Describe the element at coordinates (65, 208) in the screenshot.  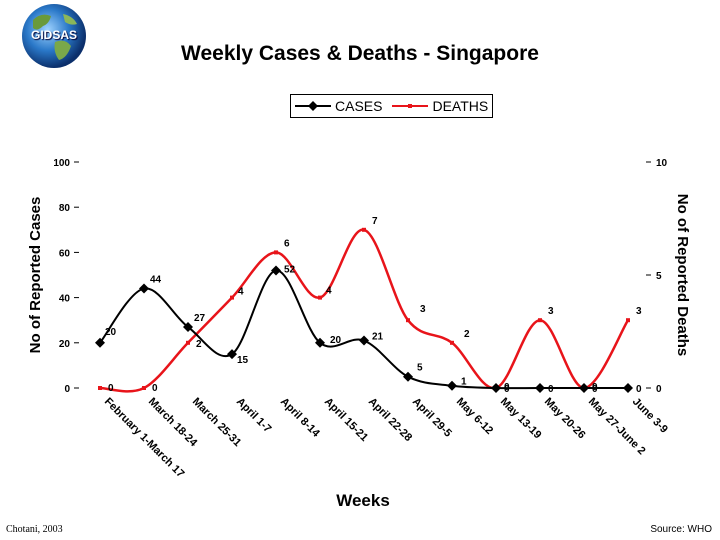
I see `y-tick-label: 80` at that location.